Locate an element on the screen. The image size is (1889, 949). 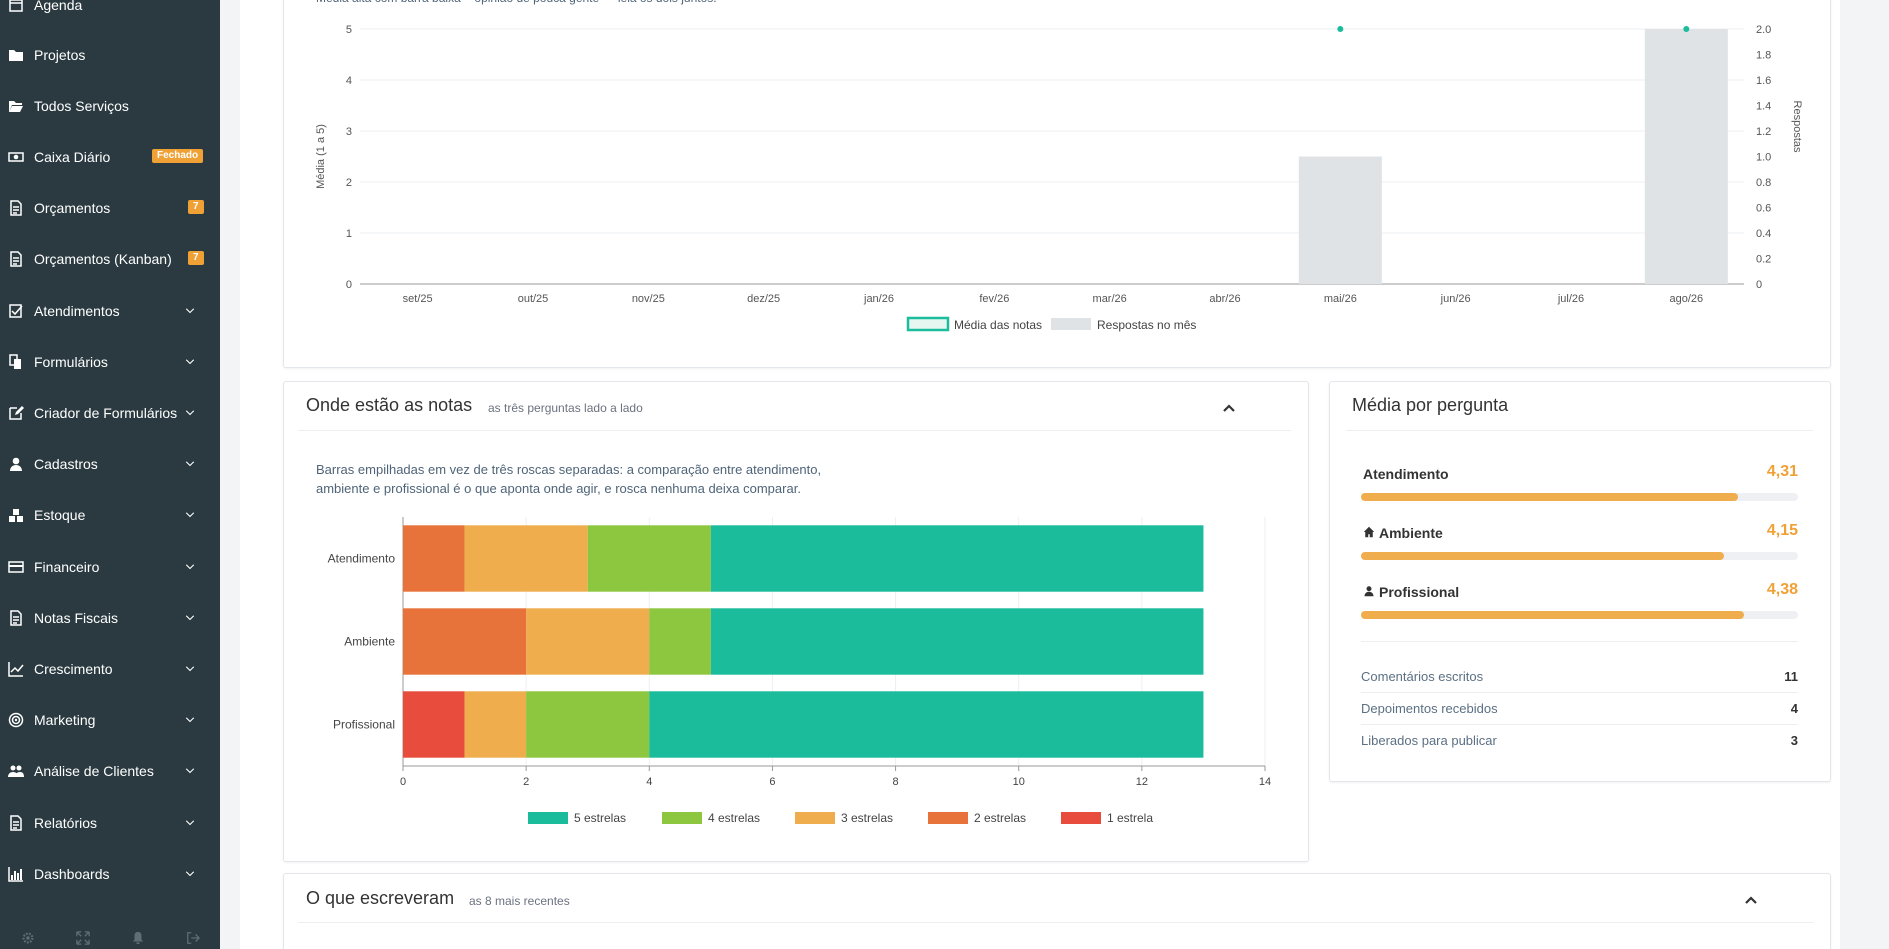
sidebar-item-label: Orçamentos is located at coordinates (72, 208).